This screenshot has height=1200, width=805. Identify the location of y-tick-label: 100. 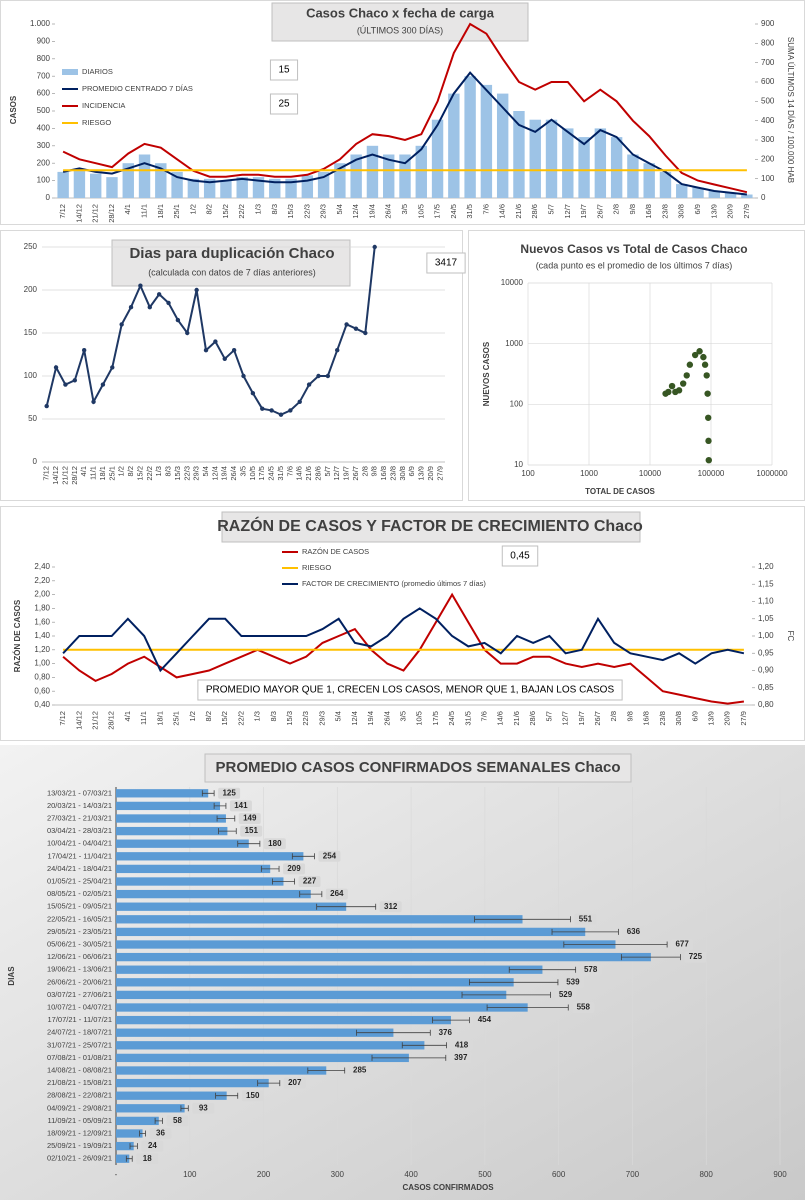
(517, 403).